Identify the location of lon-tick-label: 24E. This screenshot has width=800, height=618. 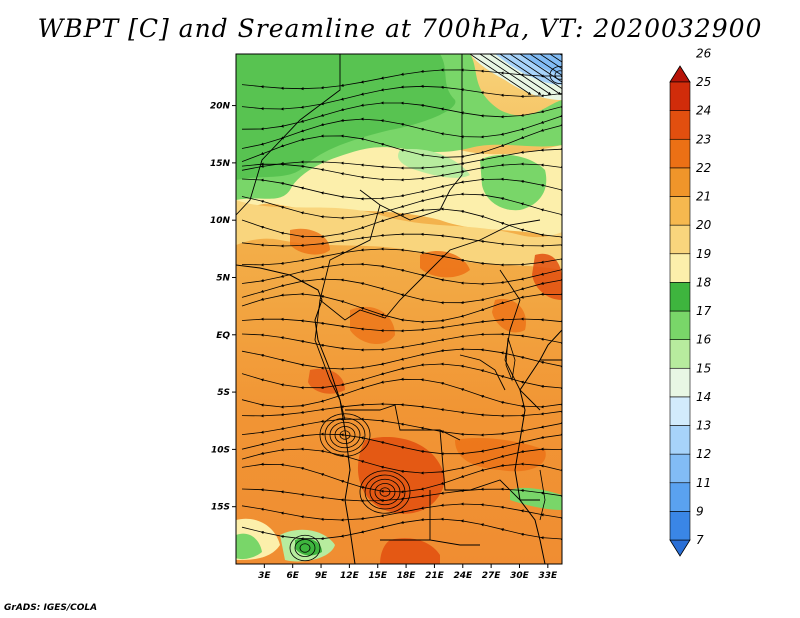
(463, 576).